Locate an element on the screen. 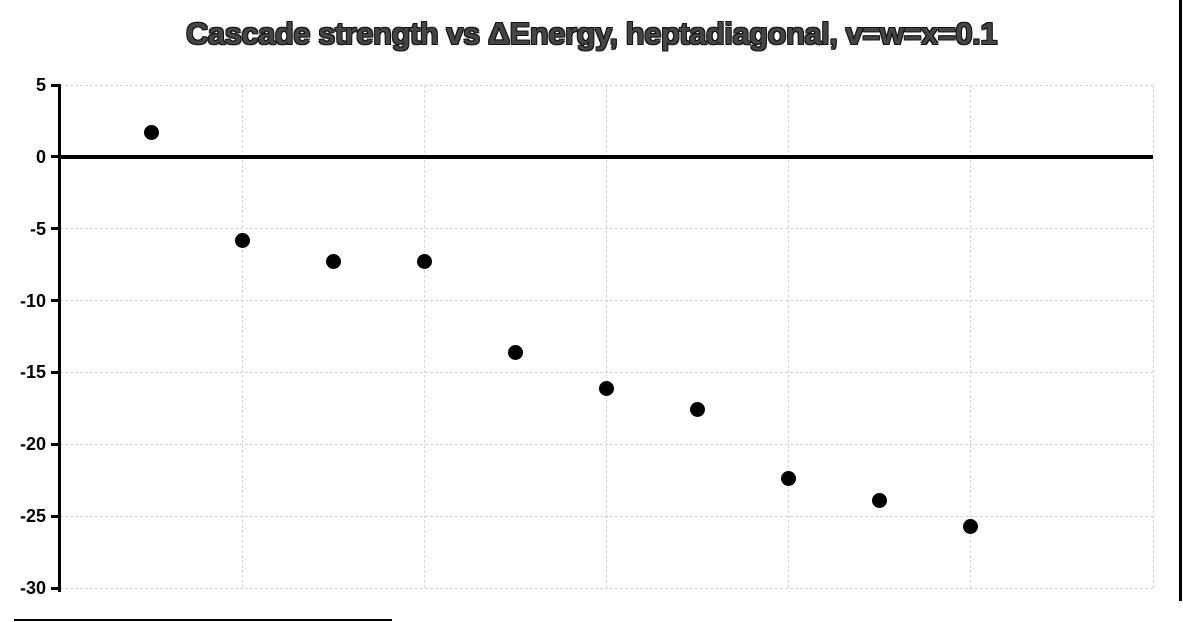 The image size is (1183, 622). y-tick-label: 0 is located at coordinates (40, 156).